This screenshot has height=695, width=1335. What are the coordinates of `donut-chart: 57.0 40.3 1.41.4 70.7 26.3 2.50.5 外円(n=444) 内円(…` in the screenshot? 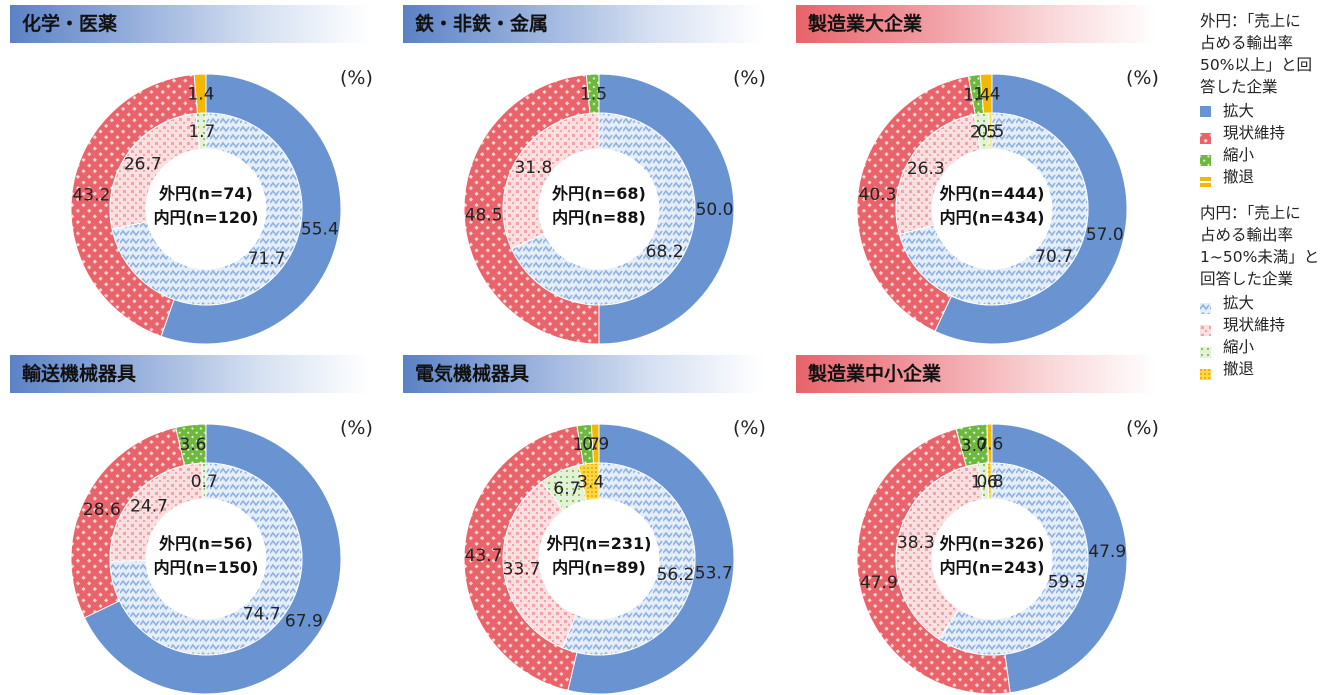 It's located at (992, 209).